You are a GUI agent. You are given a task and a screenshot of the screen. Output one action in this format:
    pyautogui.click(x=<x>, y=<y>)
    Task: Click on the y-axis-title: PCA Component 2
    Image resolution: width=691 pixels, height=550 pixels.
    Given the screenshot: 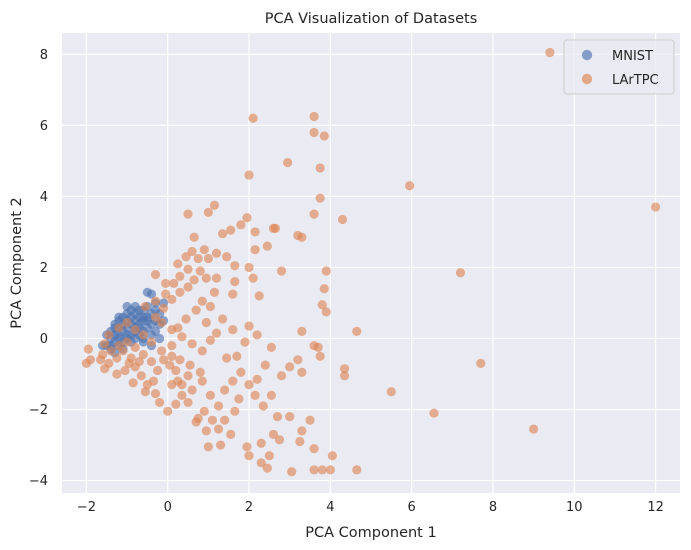 What is the action you would take?
    pyautogui.click(x=17, y=262)
    